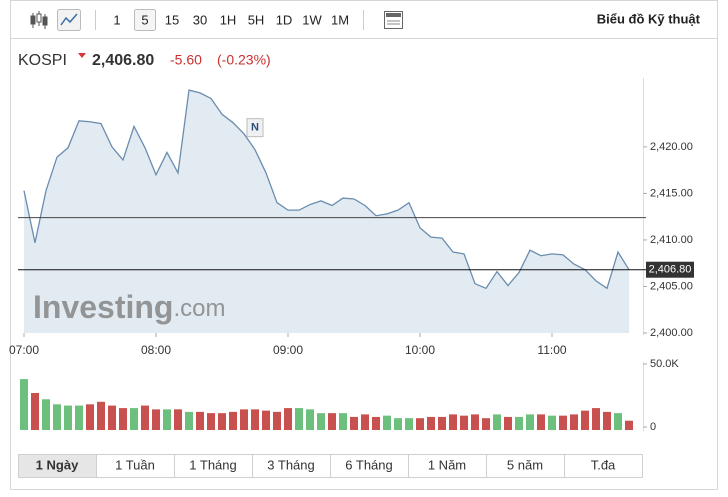 Image resolution: width=728 pixels, height=497 pixels. Describe the element at coordinates (228, 19) in the screenshot. I see `interval-button: 1H` at that location.